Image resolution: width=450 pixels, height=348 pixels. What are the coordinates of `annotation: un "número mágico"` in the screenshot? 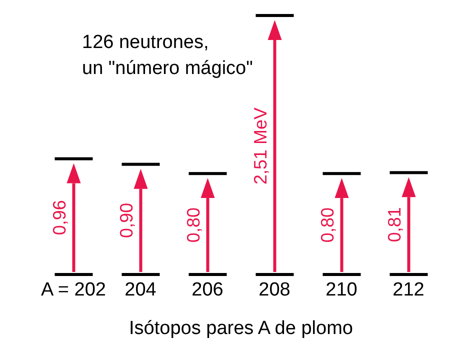 It's located at (167, 69).